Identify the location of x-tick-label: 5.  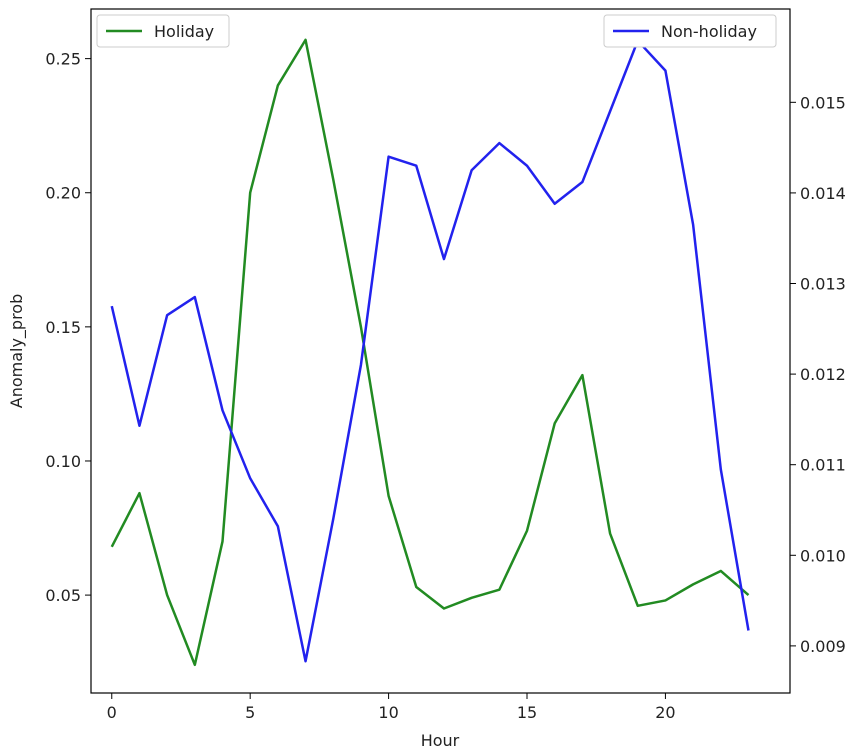
(250, 712).